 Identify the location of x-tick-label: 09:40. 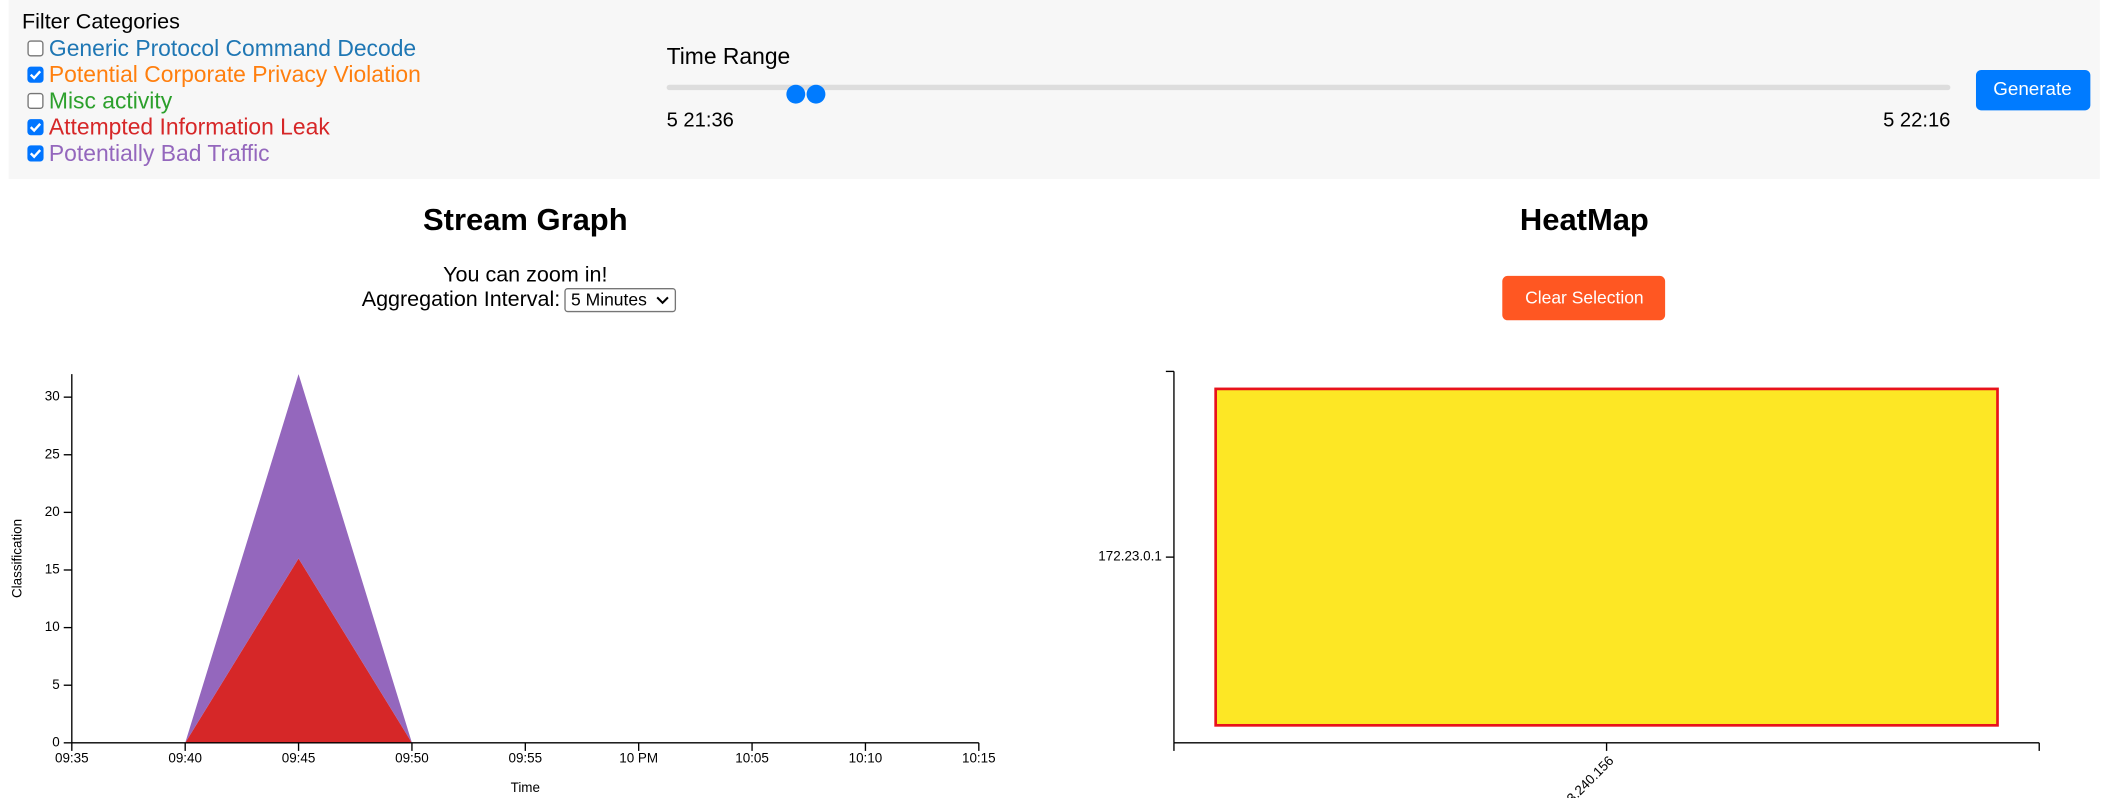
(185, 758).